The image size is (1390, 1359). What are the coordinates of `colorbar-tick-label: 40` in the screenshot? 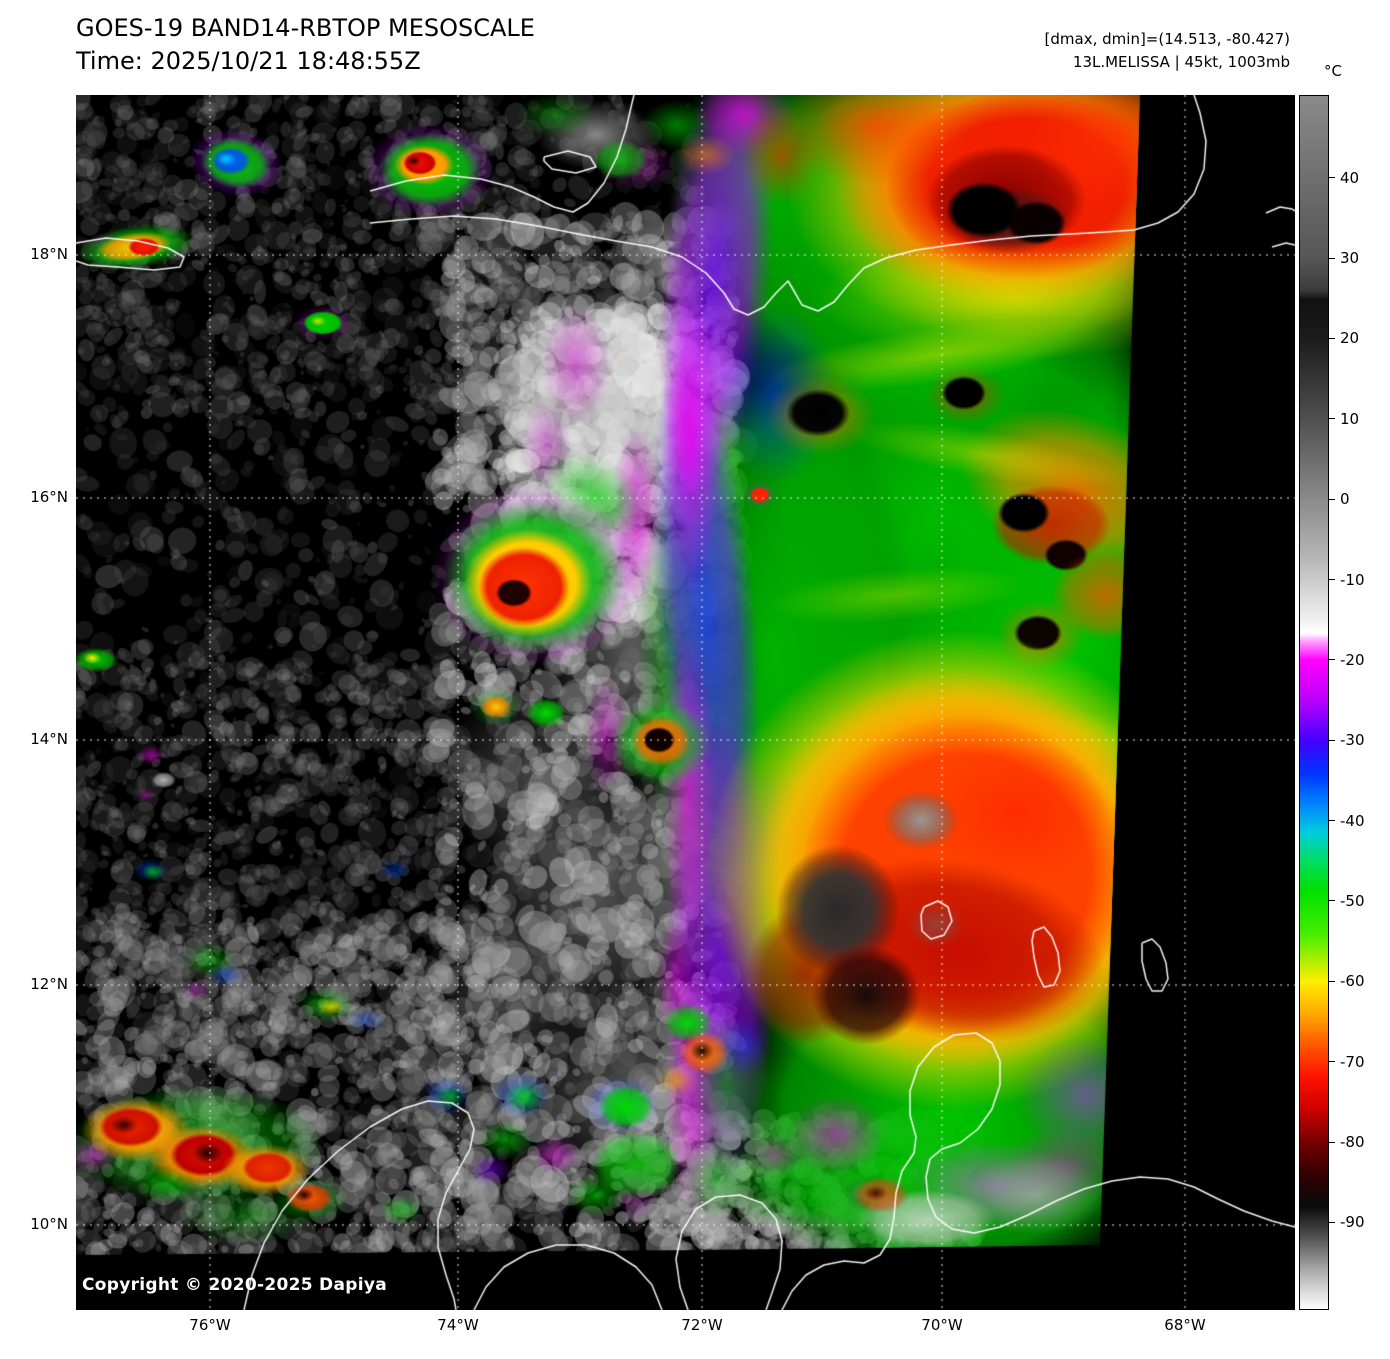 It's located at (1350, 177).